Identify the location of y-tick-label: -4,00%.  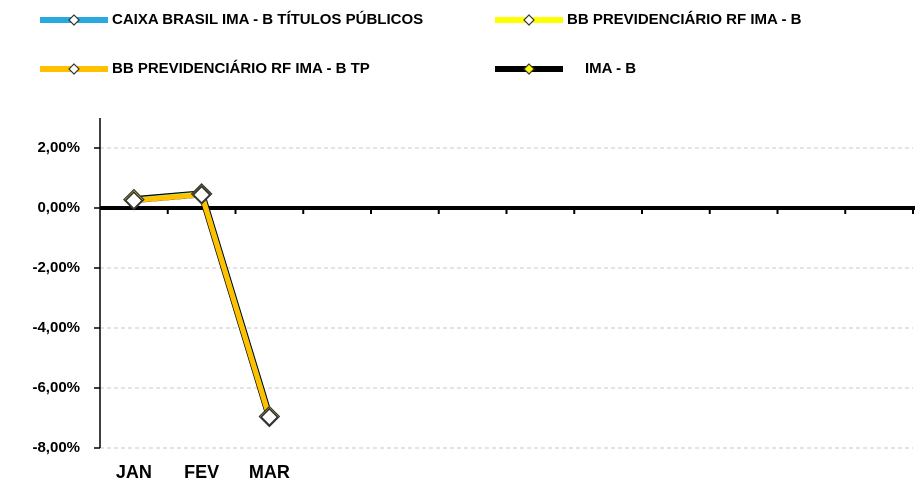
(56, 327).